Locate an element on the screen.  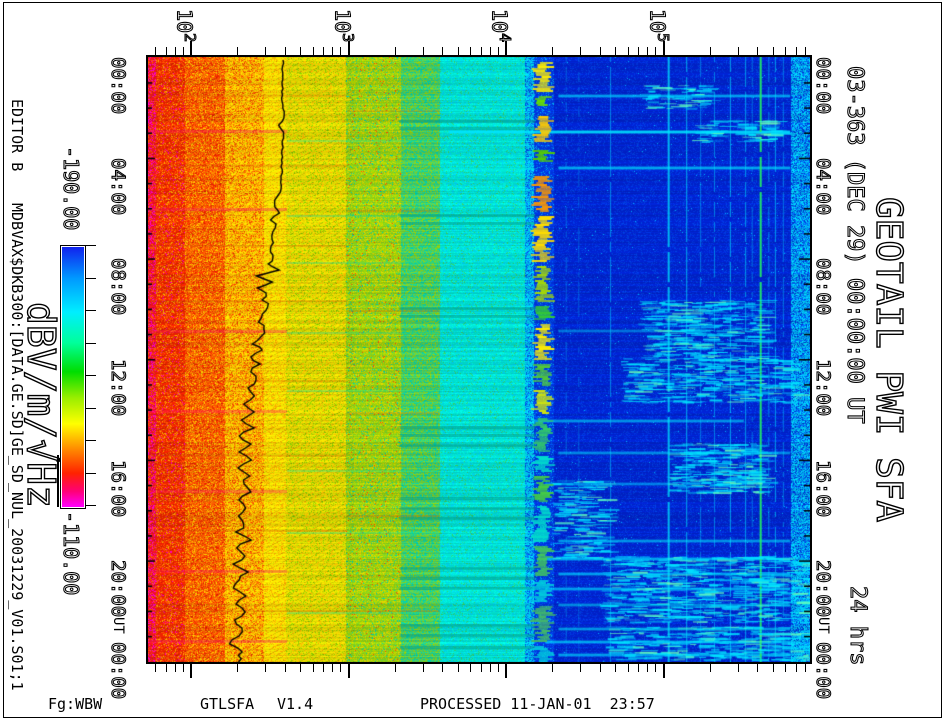
freq-decade-label-10e3: 103 is located at coordinates (343, 25).